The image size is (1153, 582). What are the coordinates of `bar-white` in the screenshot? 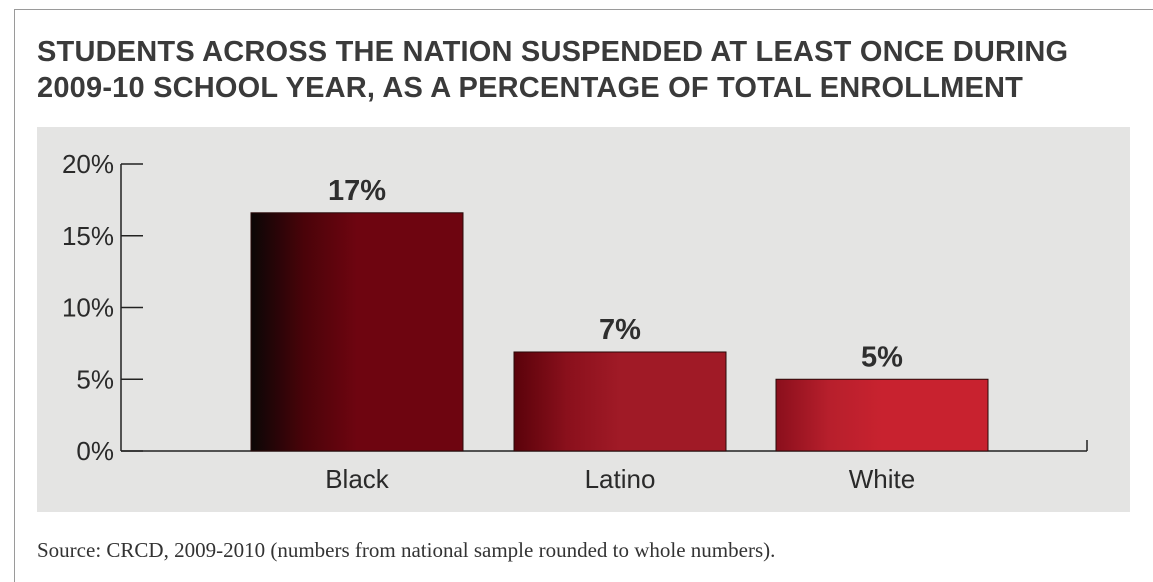 It's located at (882, 415).